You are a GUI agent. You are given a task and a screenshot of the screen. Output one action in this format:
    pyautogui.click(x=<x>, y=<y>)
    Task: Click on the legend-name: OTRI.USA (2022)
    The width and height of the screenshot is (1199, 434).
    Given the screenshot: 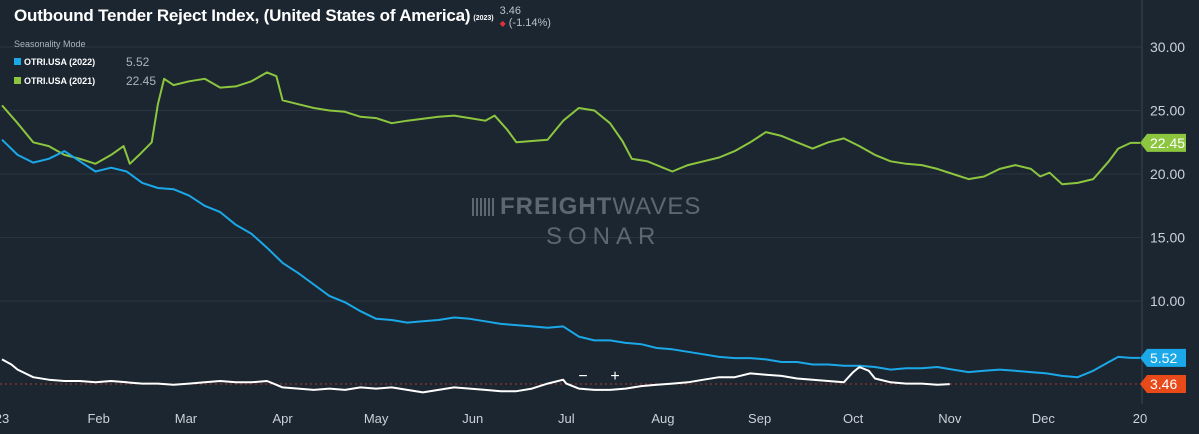 What is the action you would take?
    pyautogui.click(x=60, y=61)
    